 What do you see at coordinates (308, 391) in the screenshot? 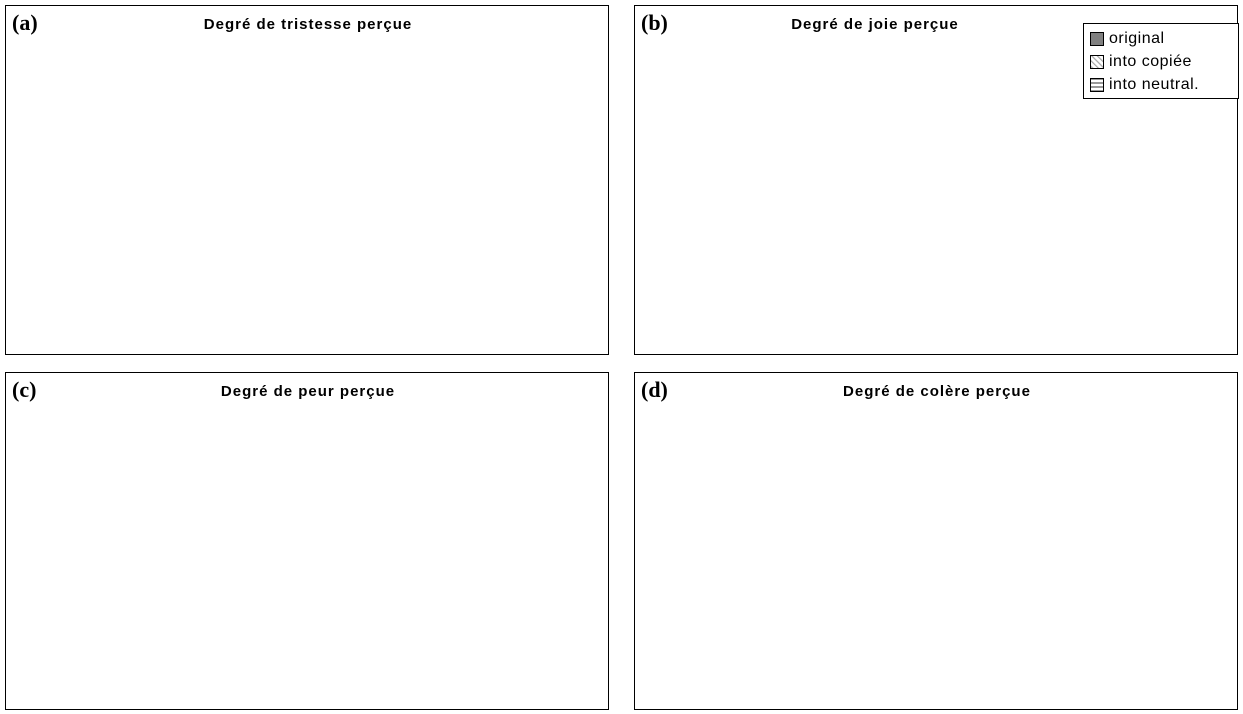
I see `chart-title: Degré de peur perçue` at bounding box center [308, 391].